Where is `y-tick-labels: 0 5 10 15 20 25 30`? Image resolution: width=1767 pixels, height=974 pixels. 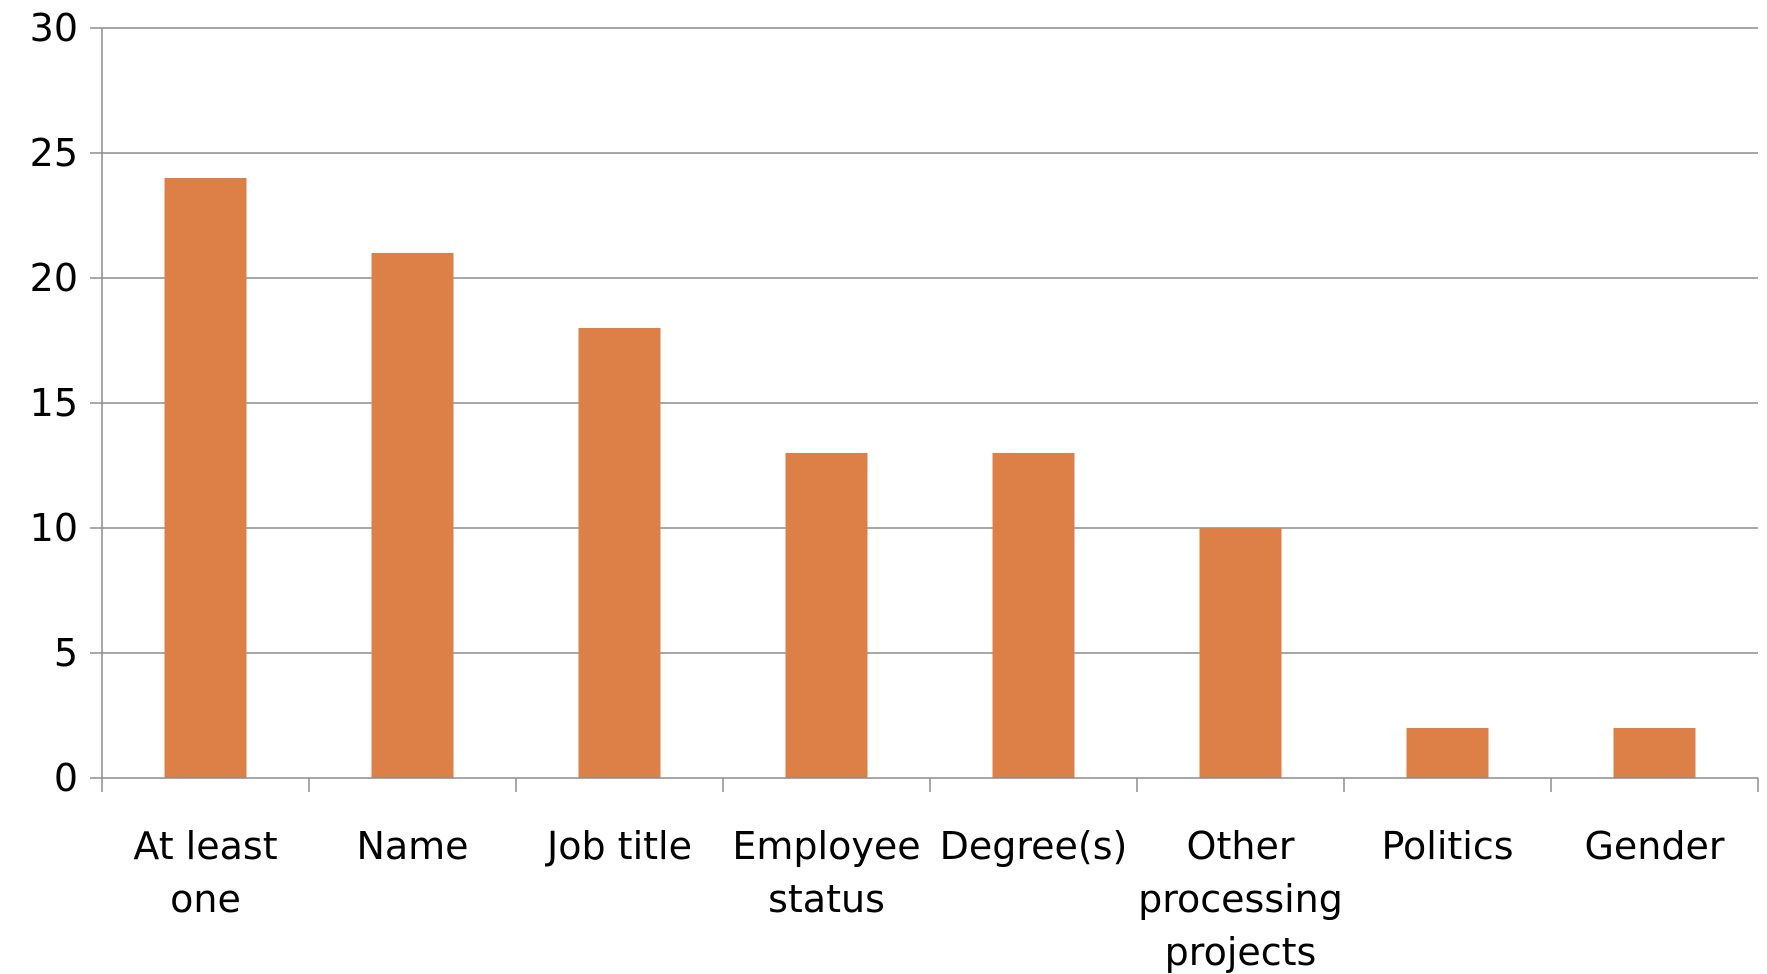
y-tick-labels: 0 5 10 15 20 25 30 is located at coordinates (54, 403).